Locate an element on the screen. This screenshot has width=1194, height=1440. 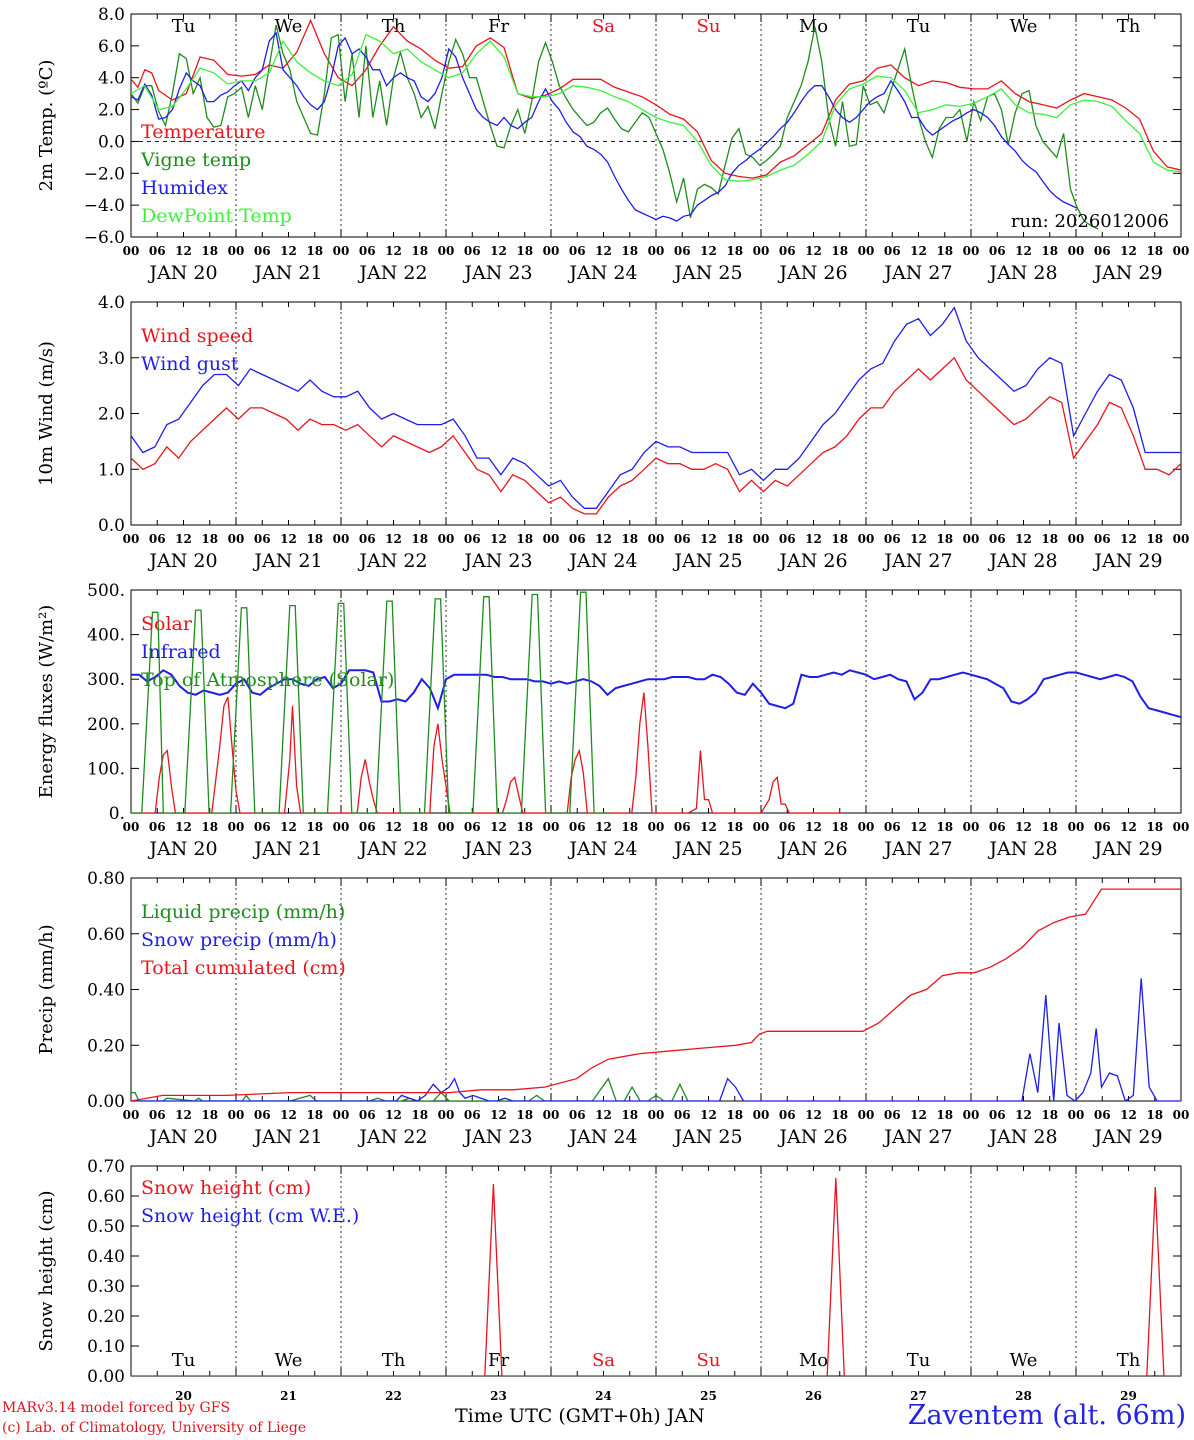
y-tick-label: 2.0 is located at coordinates (111, 415).